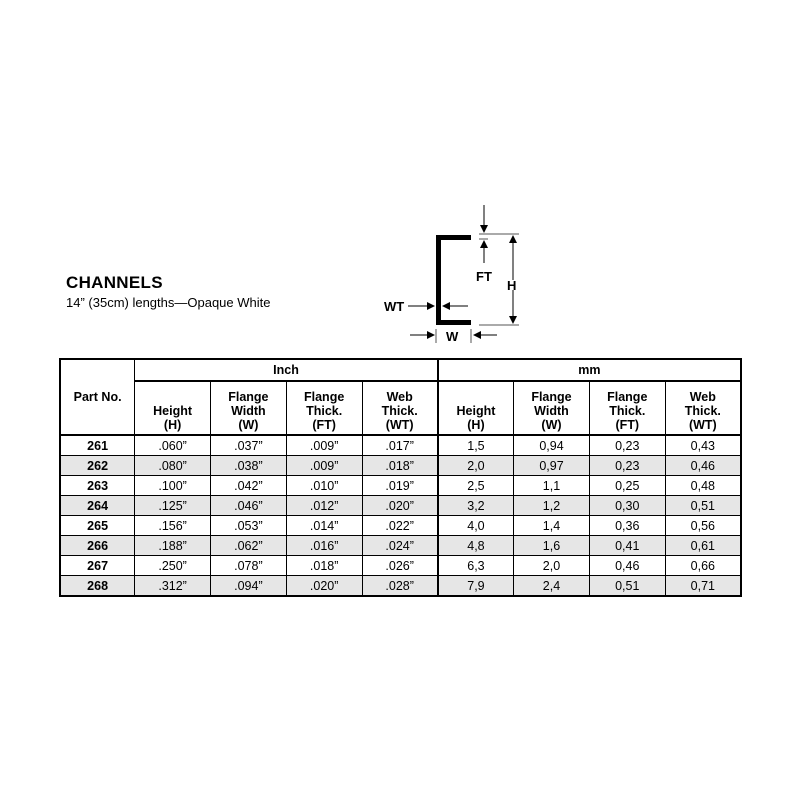  What do you see at coordinates (248, 586) in the screenshot?
I see `table-cell: .094”` at bounding box center [248, 586].